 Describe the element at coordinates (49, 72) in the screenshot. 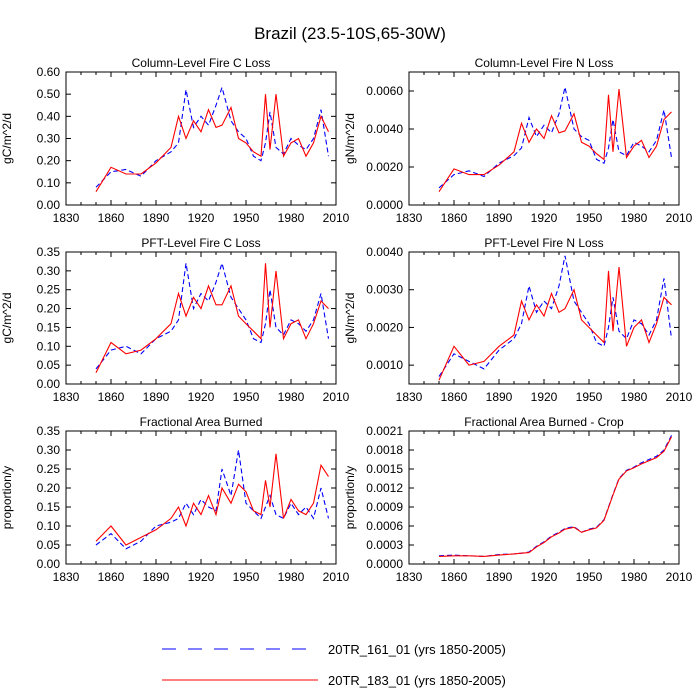

I see `y-tick-label: 0.60` at that location.